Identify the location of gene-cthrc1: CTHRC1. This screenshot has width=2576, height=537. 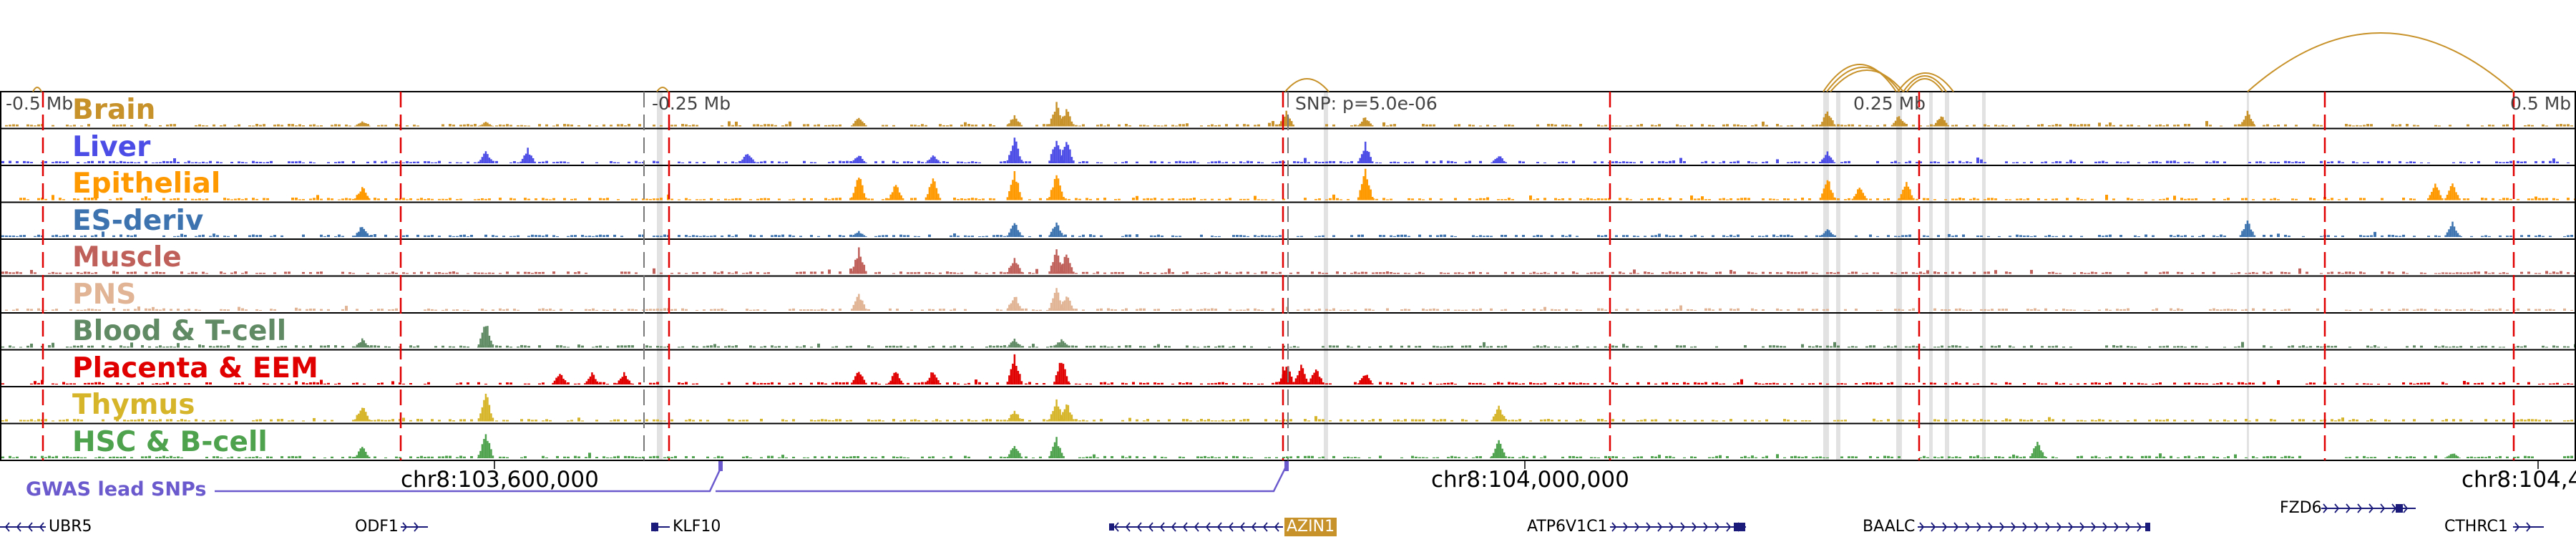
(2476, 527).